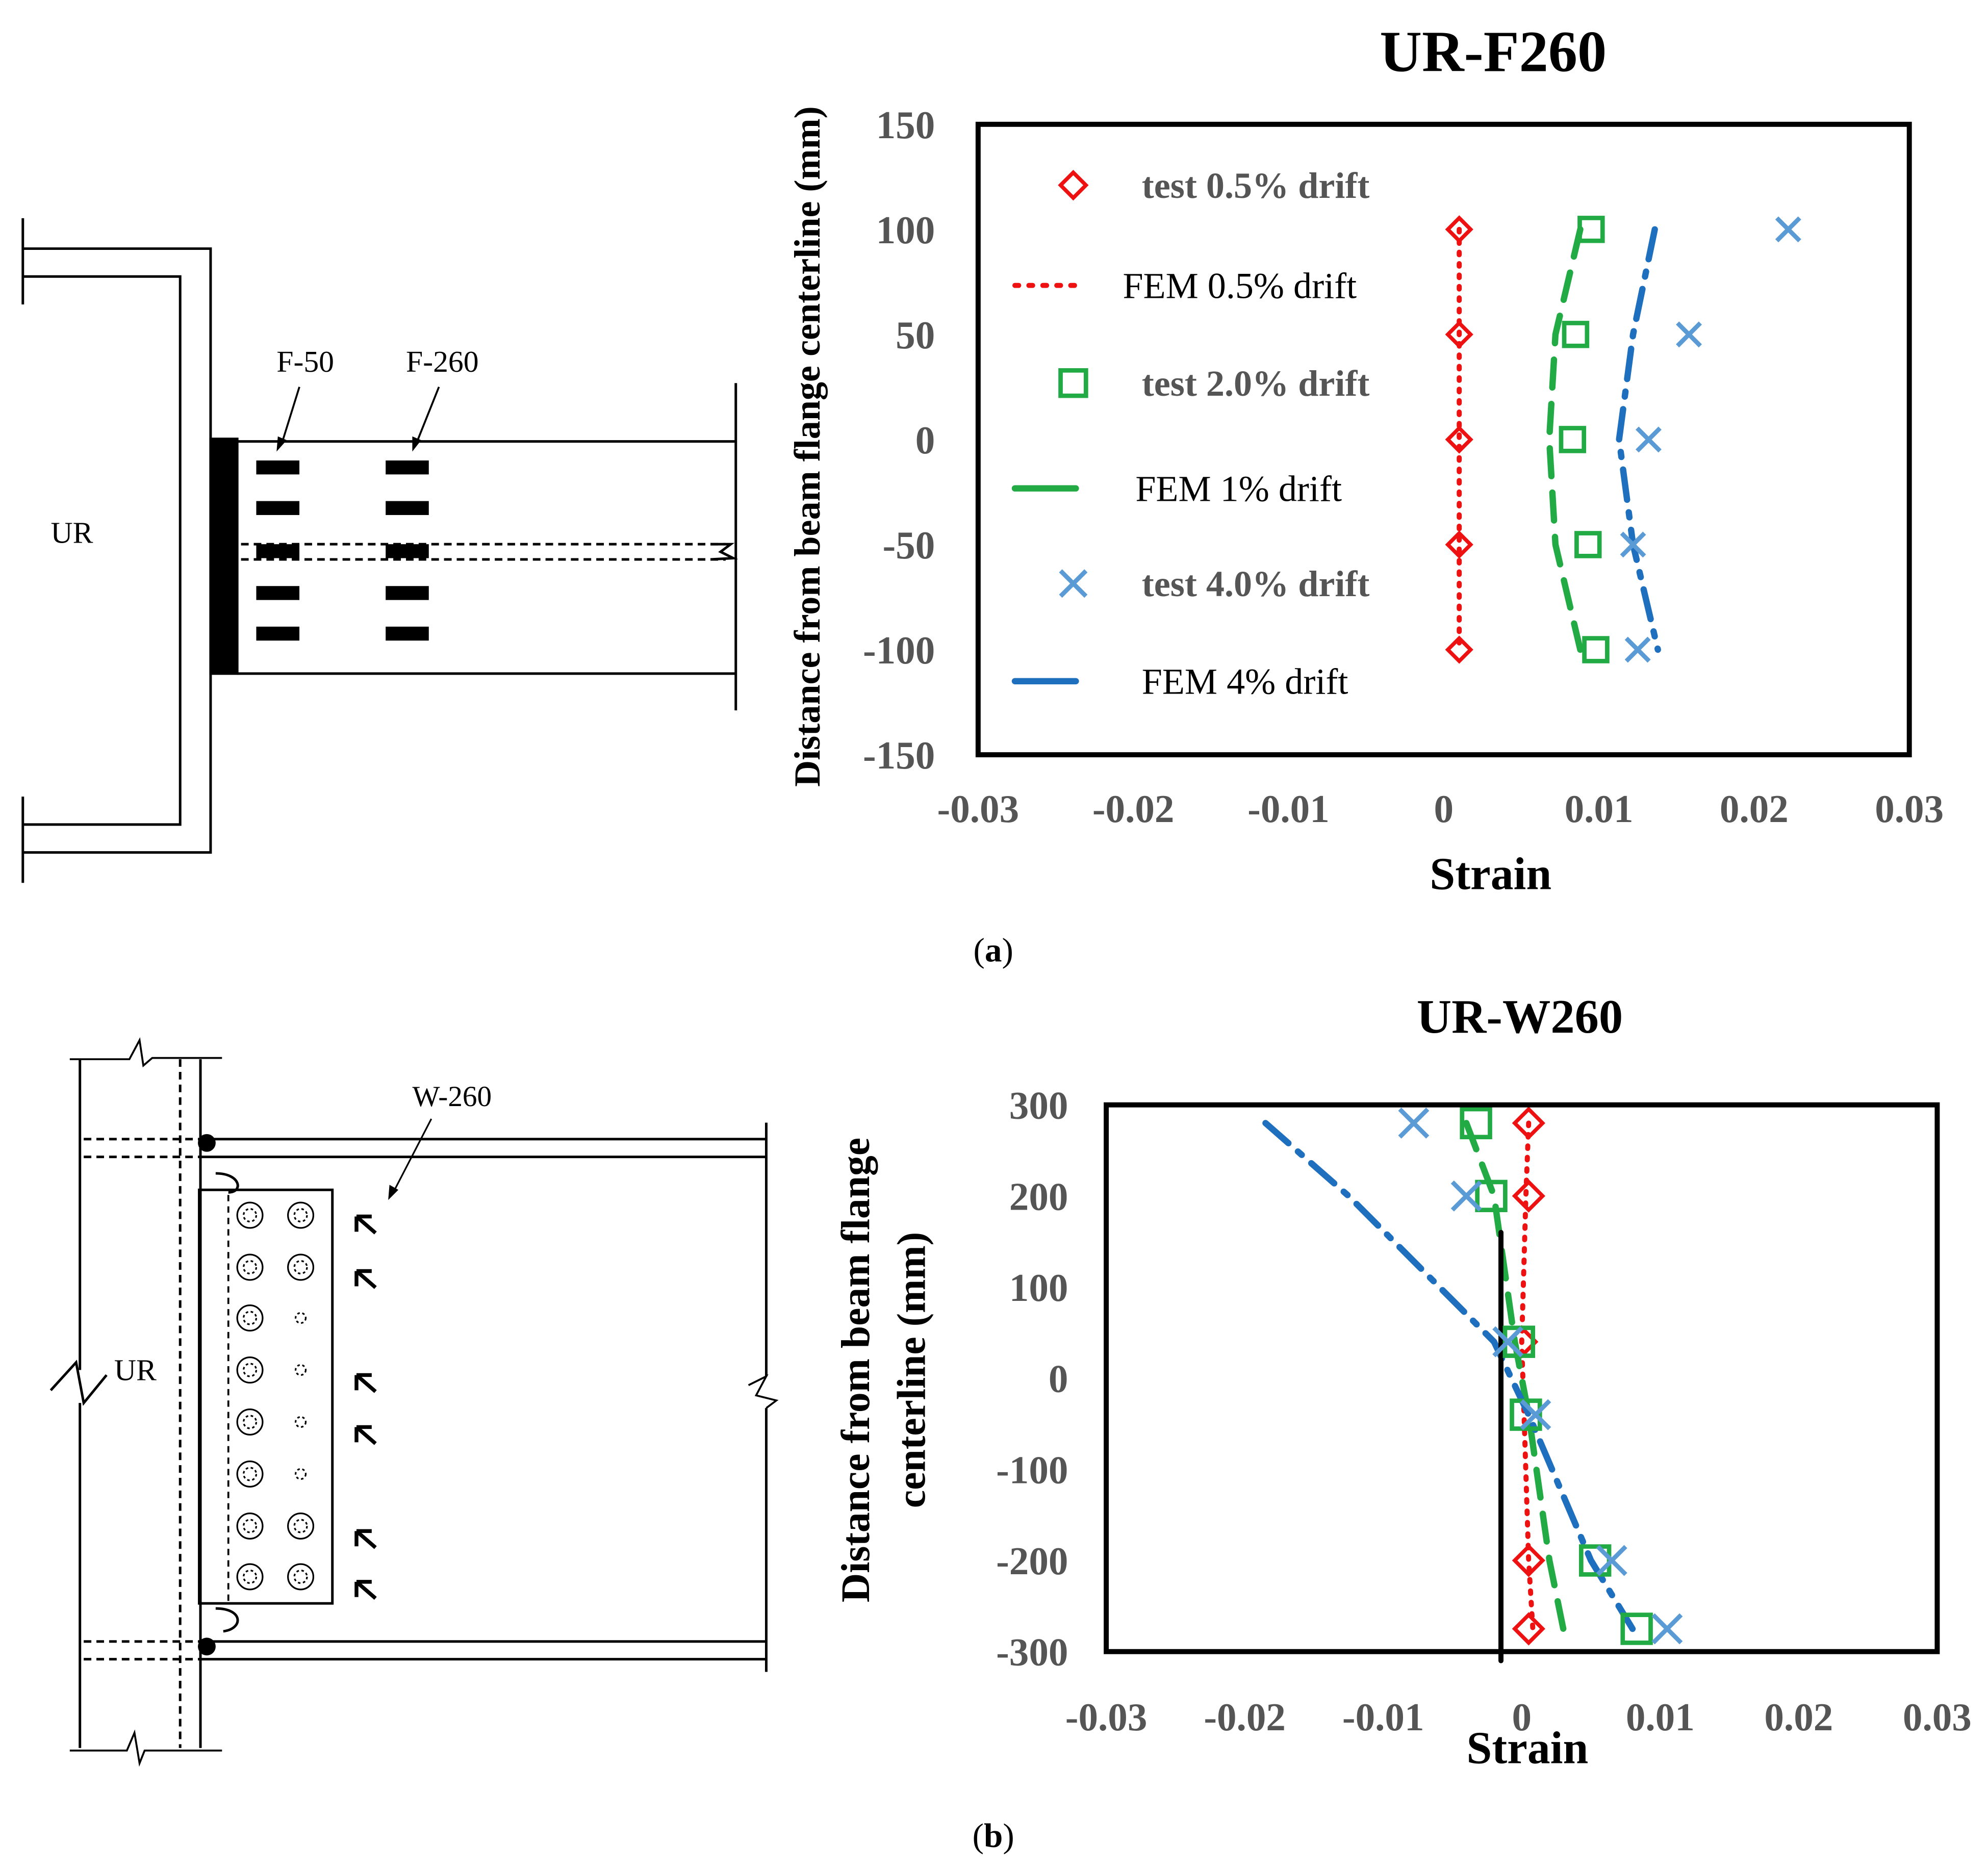 The width and height of the screenshot is (1988, 1870). I want to click on x-tick-label: 0, so click(1444, 809).